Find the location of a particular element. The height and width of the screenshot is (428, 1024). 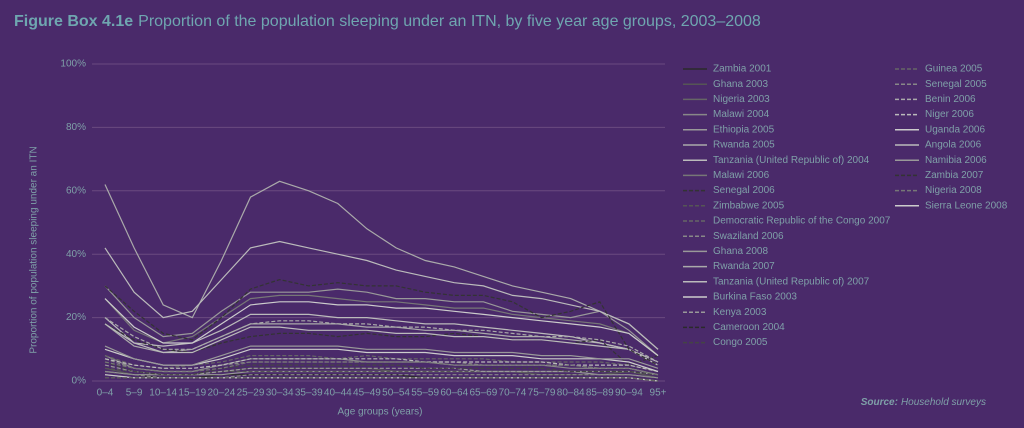

x-tick-label: 15–19 is located at coordinates (192, 393).